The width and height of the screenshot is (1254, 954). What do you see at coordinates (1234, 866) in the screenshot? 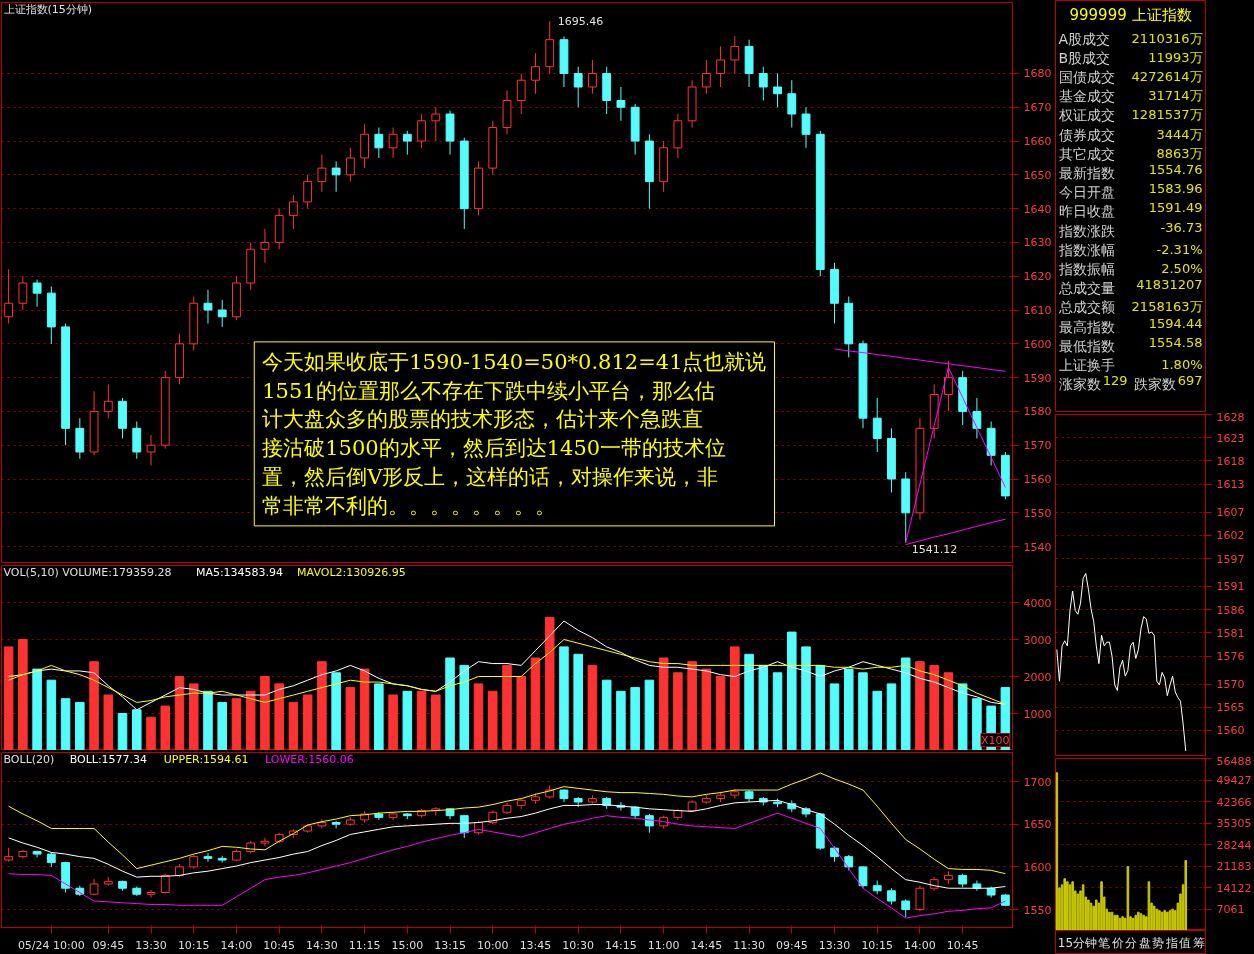
I see `y-tick-label: 21183` at bounding box center [1234, 866].